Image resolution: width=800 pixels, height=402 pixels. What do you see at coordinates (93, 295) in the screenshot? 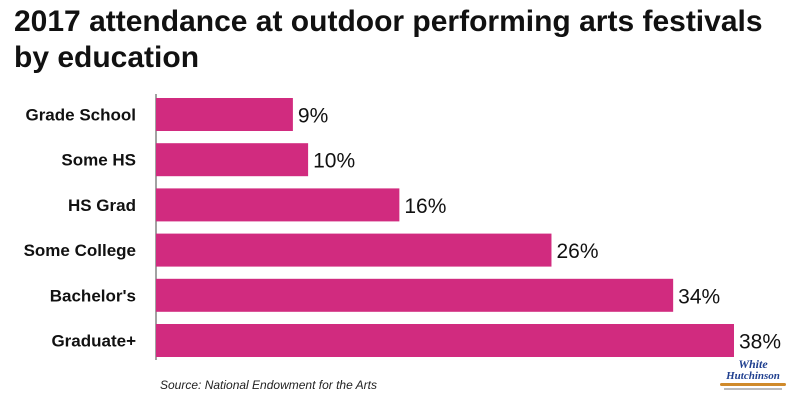
I see `category-label: Bachelor's` at bounding box center [93, 295].